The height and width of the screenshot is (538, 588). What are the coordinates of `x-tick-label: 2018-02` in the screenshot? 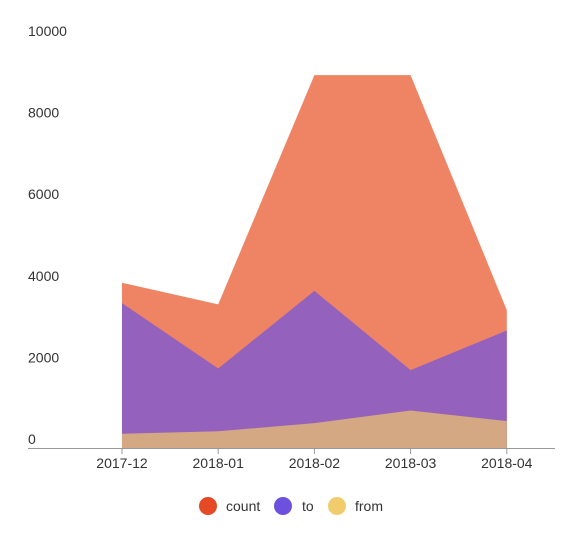 It's located at (315, 463).